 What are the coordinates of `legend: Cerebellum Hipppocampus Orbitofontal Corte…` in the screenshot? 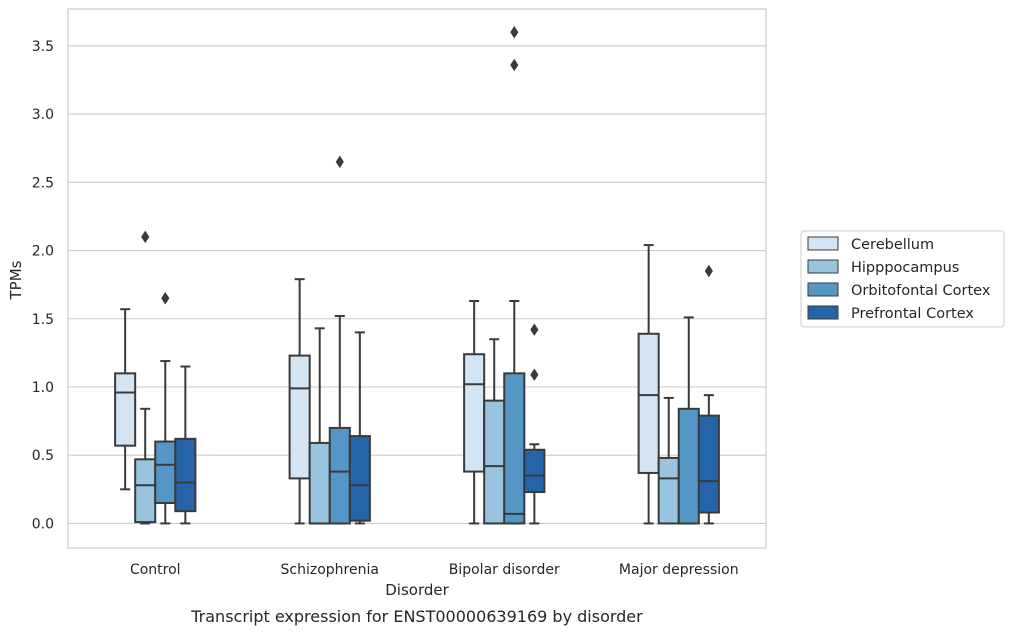 It's located at (902, 279).